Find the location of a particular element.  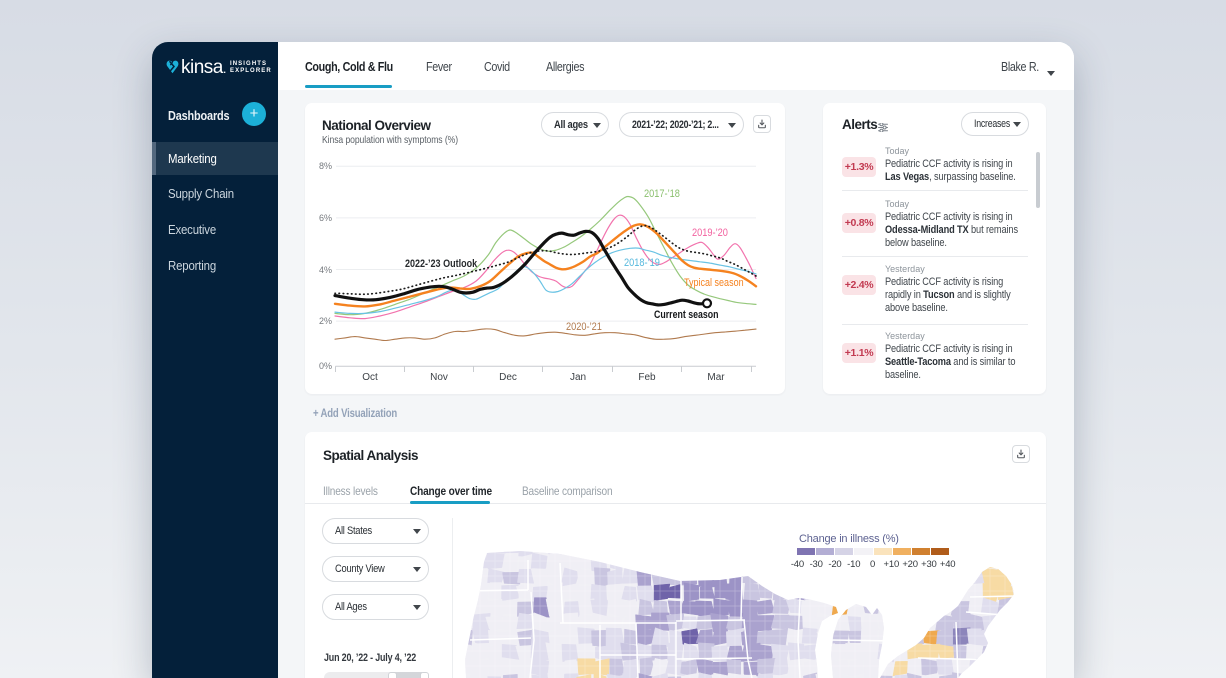

svg-text: 2020-’21 is located at coordinates (584, 327).